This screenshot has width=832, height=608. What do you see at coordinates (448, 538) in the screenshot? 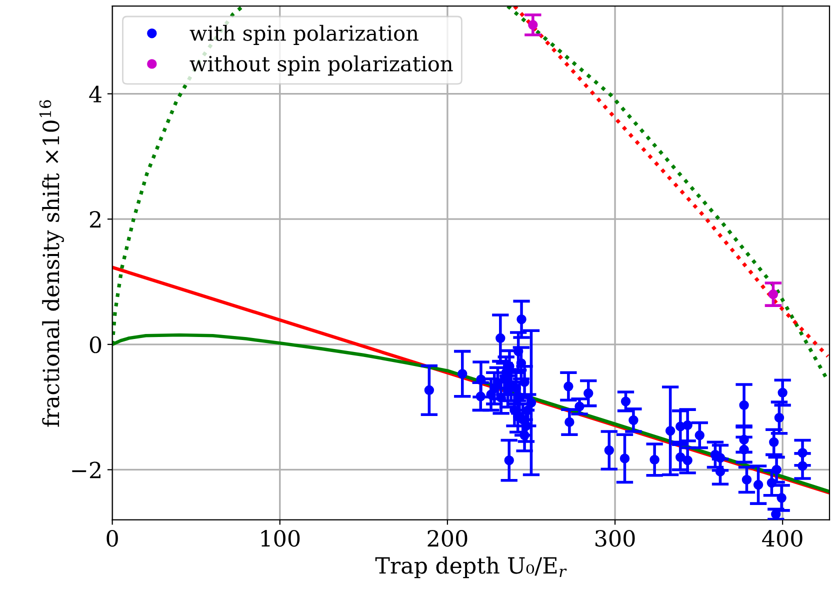
I see `x-tick-label: 200` at bounding box center [448, 538].